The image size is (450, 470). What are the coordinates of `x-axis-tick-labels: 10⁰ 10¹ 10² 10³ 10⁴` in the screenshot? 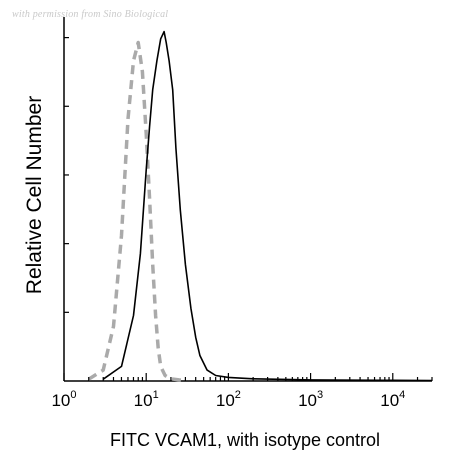 It's located at (228, 399).